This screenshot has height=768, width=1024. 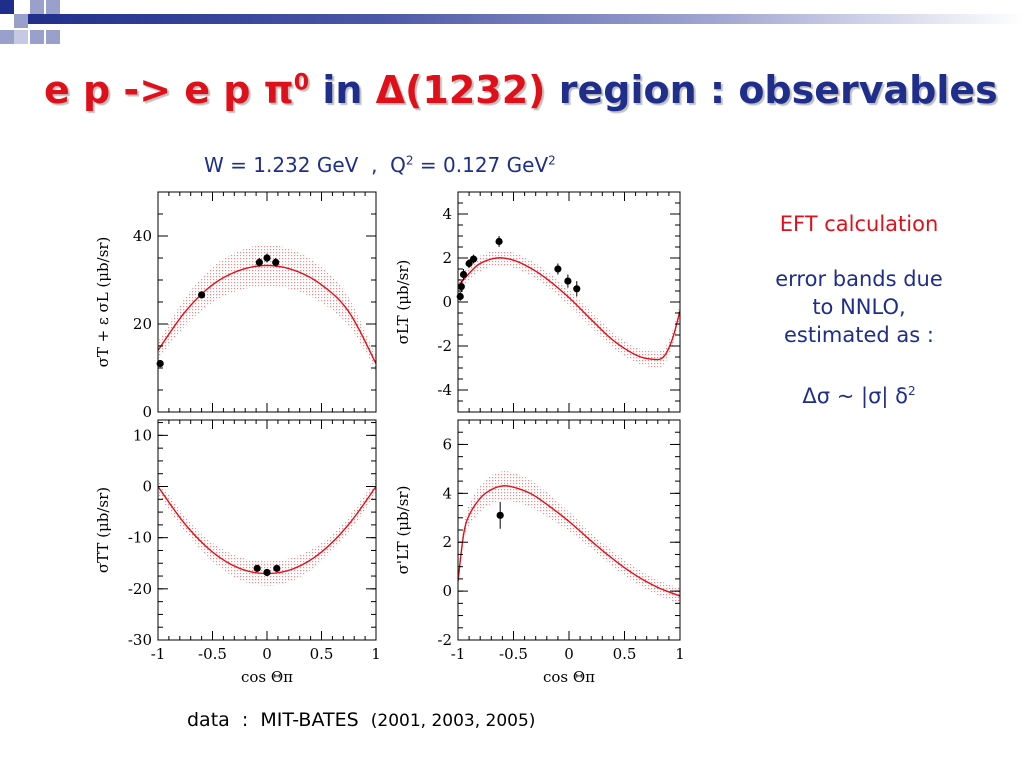 I want to click on y-tick-label: -20, so click(x=140, y=589).